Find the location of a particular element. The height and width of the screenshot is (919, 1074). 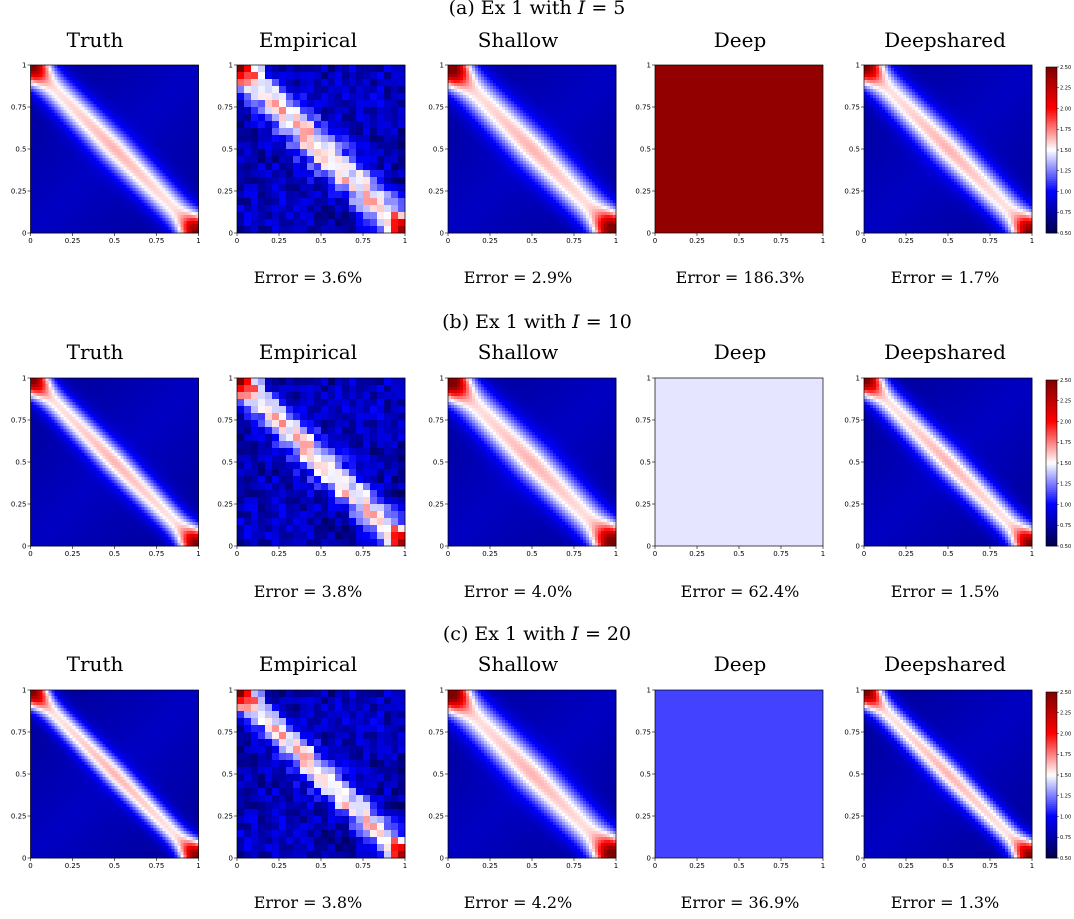

subfigure-title-suffix: = 5 is located at coordinates (605, 9).